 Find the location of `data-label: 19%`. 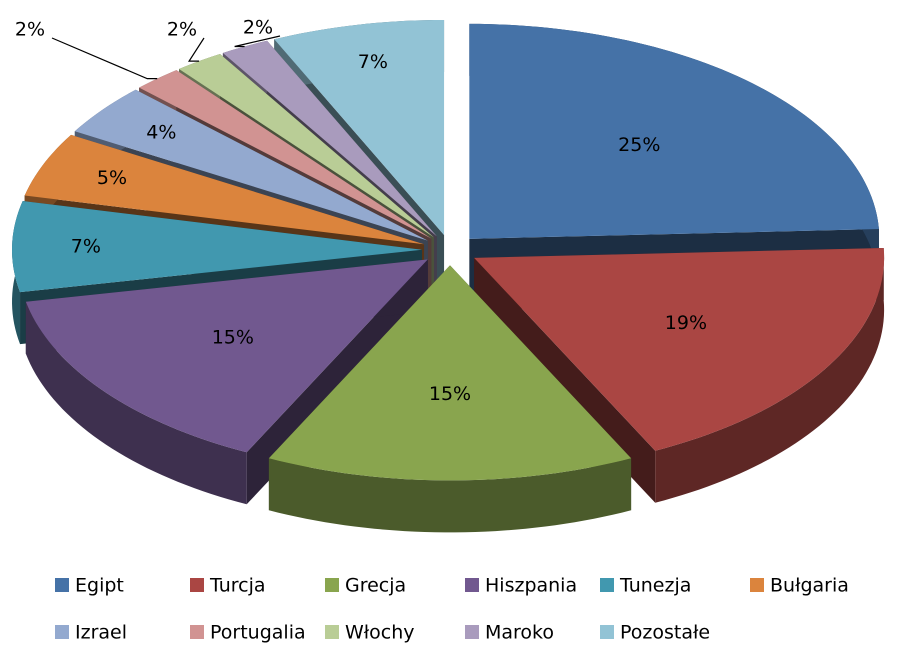

data-label: 19% is located at coordinates (686, 323).